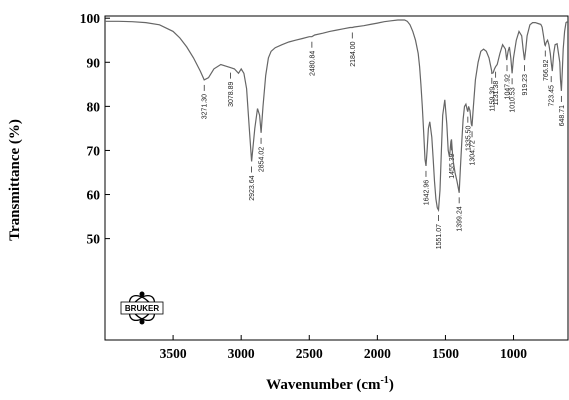 The width and height of the screenshot is (569, 400). Describe the element at coordinates (231, 93) in the screenshot. I see `peak-label: 3078.89` at that location.